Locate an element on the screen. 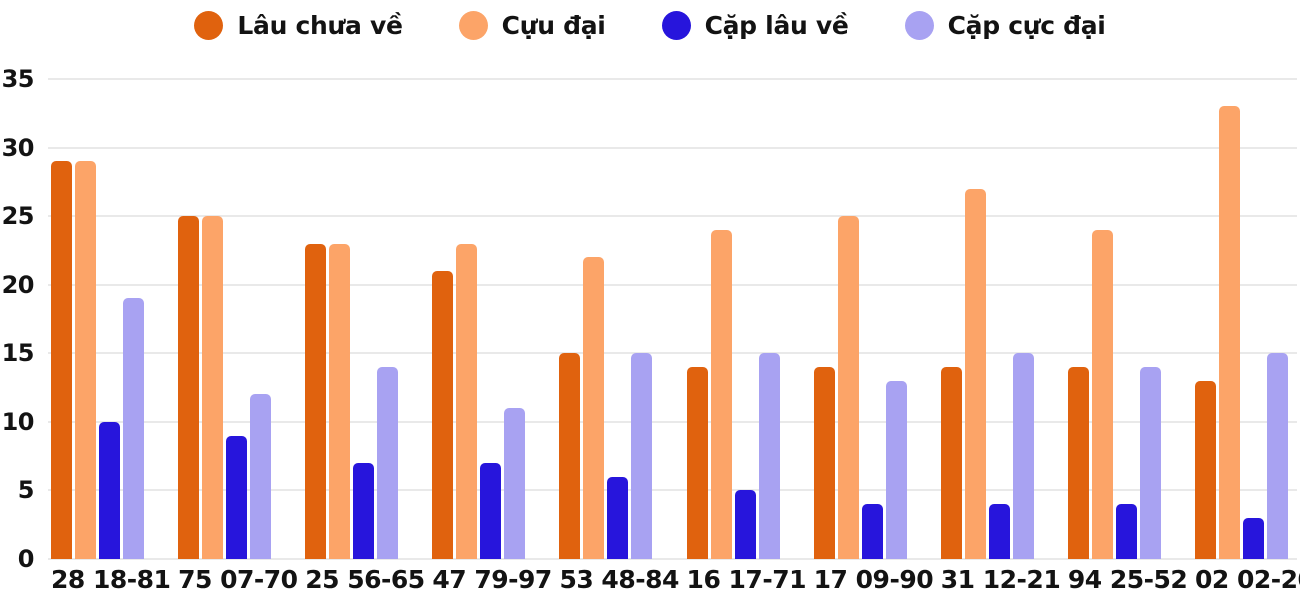 This screenshot has height=600, width=1300. x-axis-label: 94 25-52 is located at coordinates (1127, 579).